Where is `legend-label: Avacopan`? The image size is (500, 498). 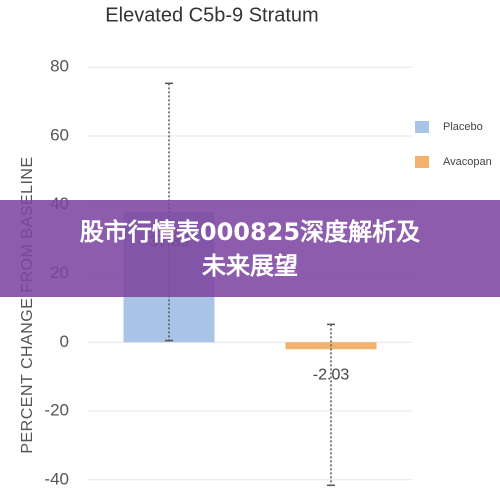 legend-label: Avacopan is located at coordinates (467, 162).